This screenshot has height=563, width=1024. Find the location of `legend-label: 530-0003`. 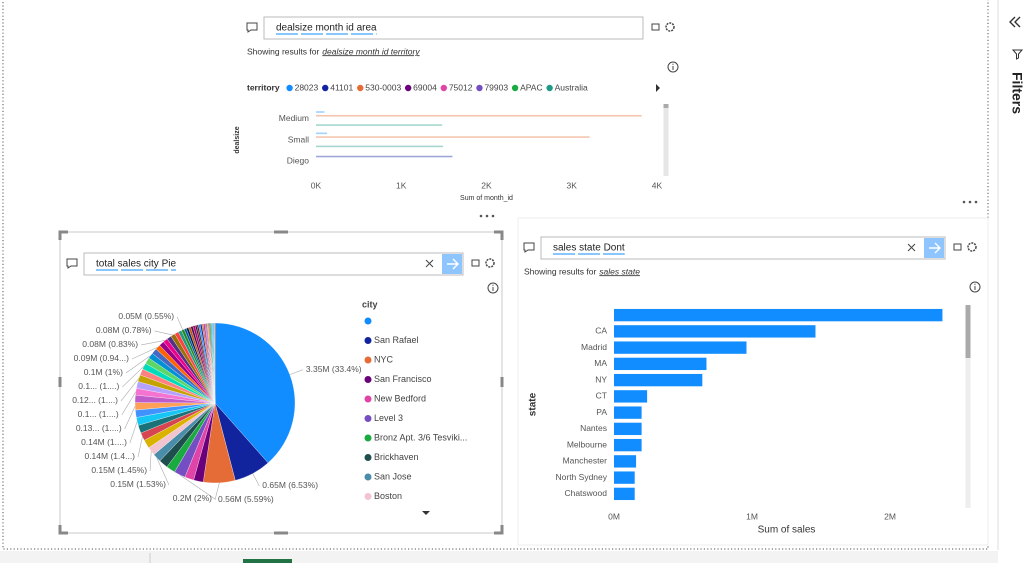

legend-label: 530-0003 is located at coordinates (383, 87).